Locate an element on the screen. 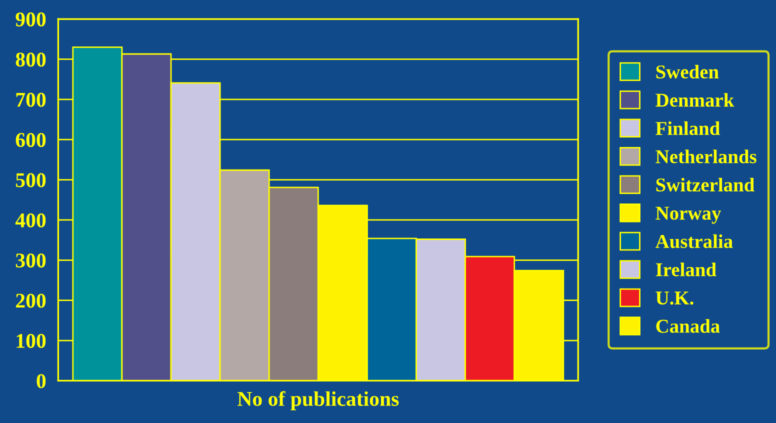  legend-label: Denmark is located at coordinates (695, 100).